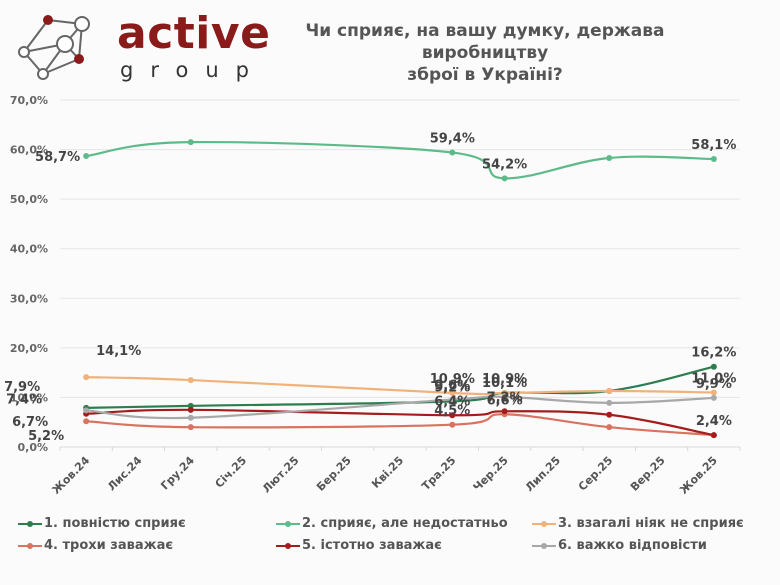  I want to click on y-tick-label: 70,0%, so click(29, 100).